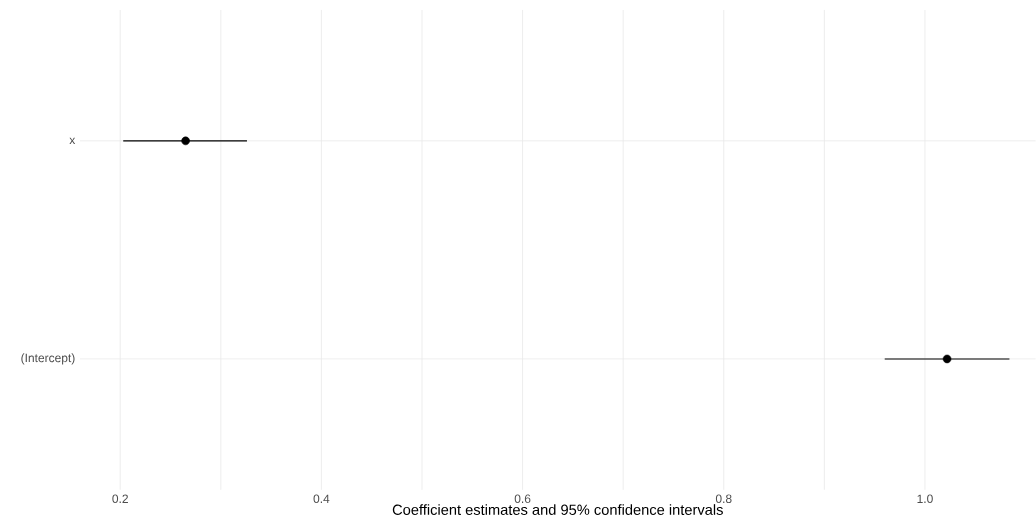  Describe the element at coordinates (120, 499) in the screenshot. I see `x-tick-label: 0.2` at that location.